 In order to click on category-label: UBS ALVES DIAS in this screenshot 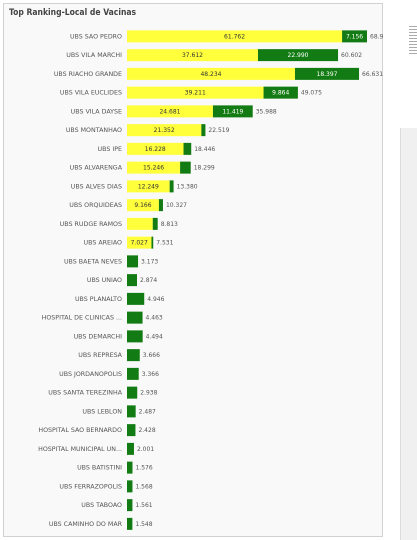, I will do `click(96, 186)`.